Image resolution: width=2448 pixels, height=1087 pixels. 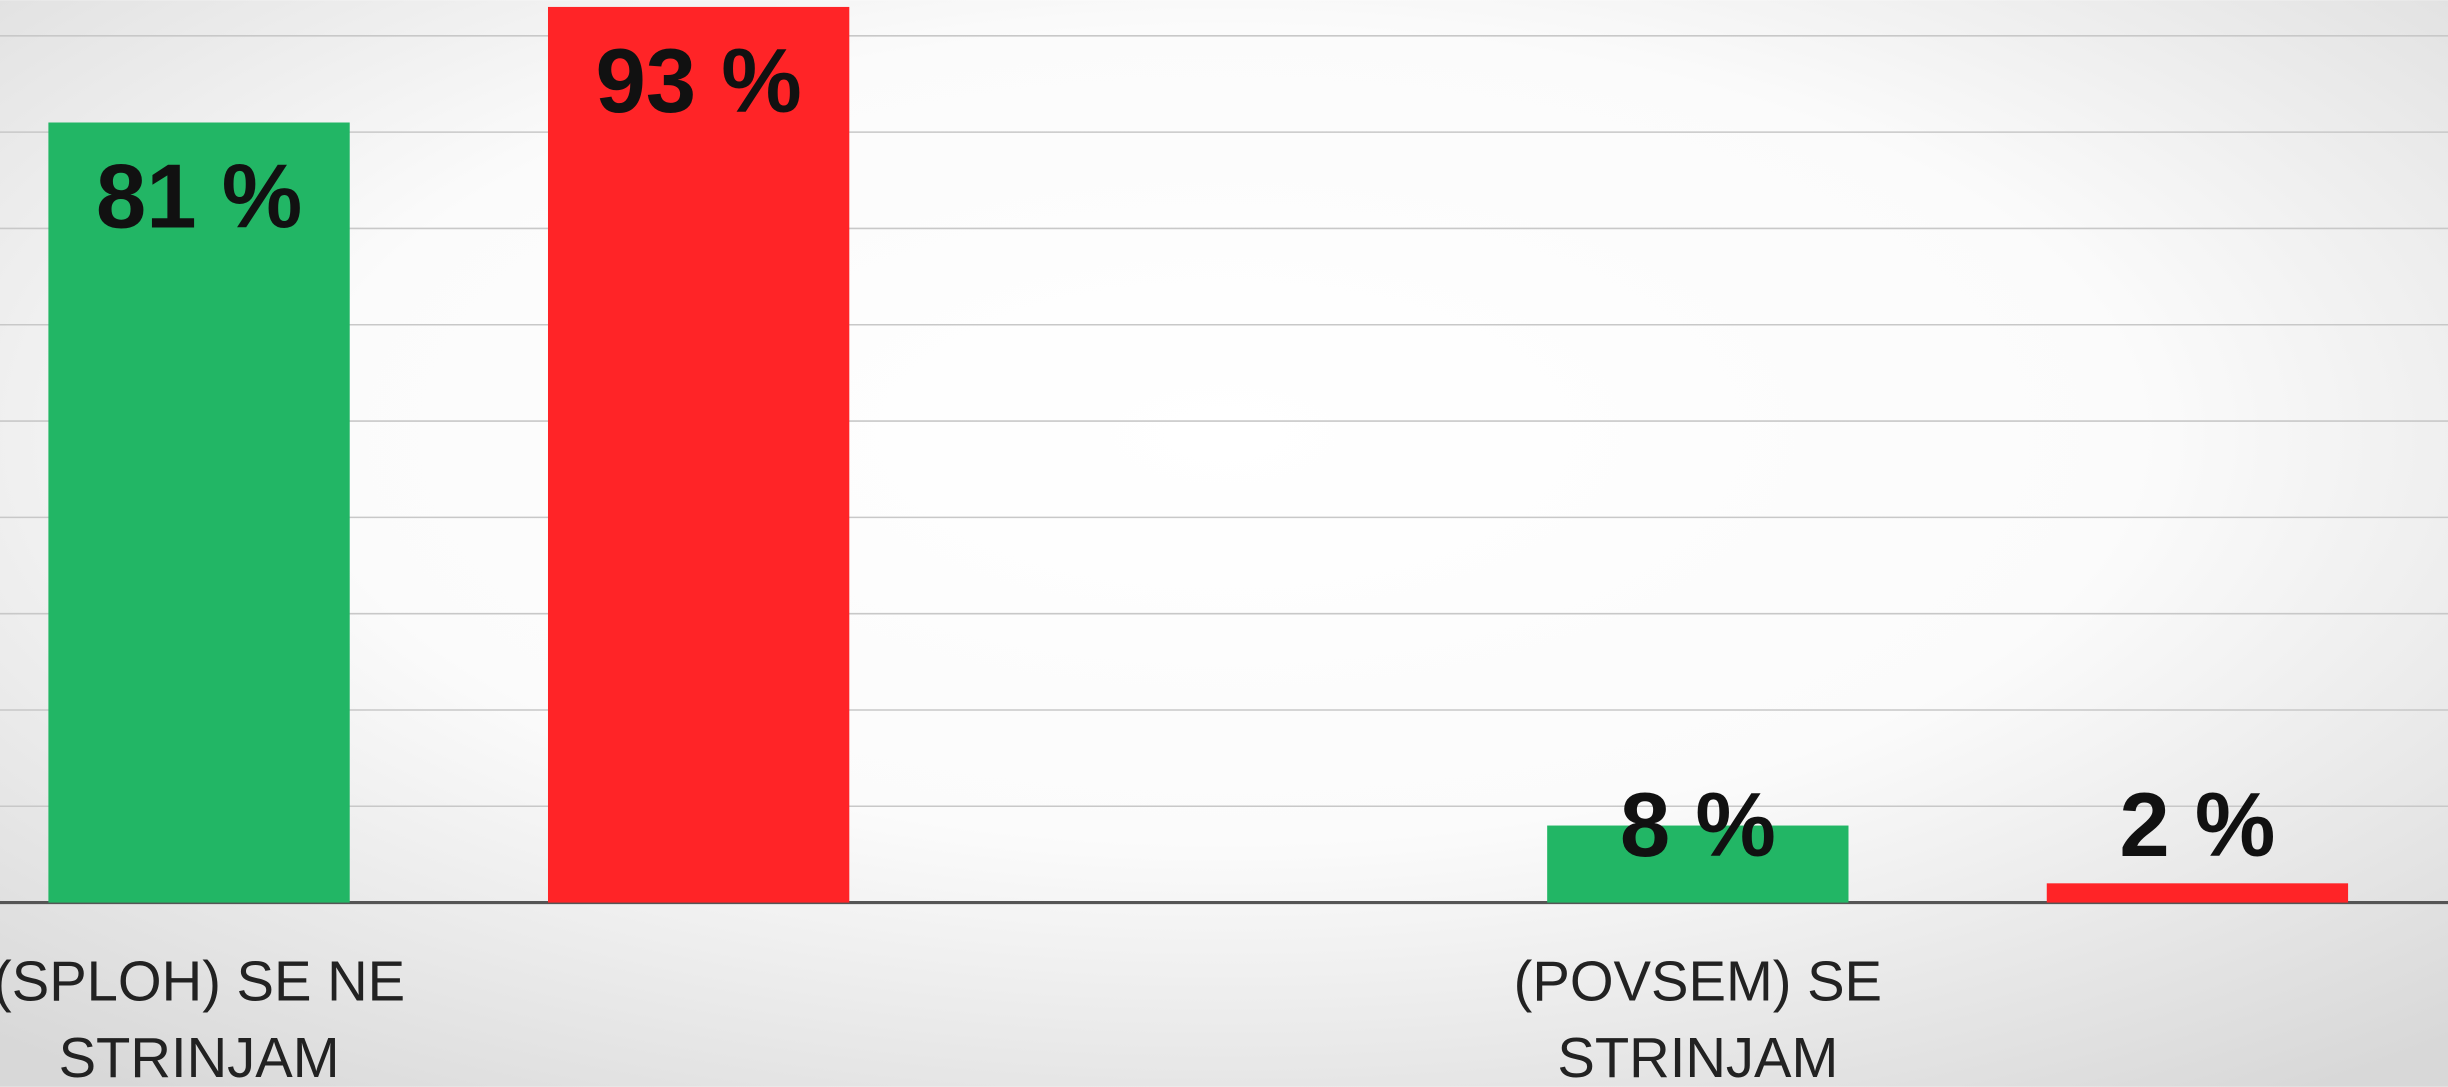 What do you see at coordinates (698, 81) in the screenshot?
I see `data-label: 93 %` at bounding box center [698, 81].